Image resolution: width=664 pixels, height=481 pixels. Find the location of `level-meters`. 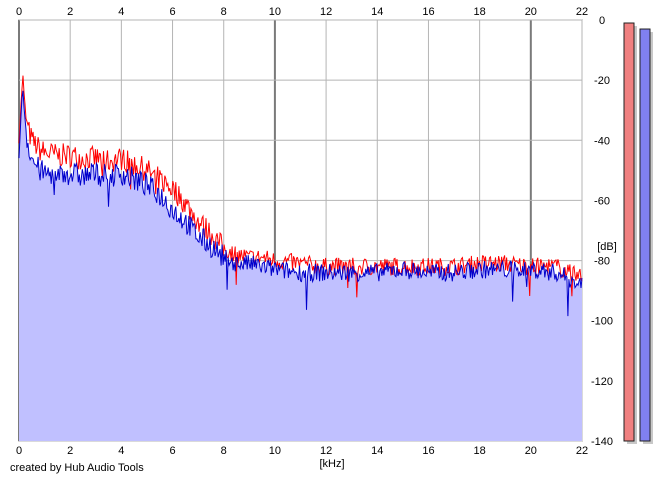

level-meters is located at coordinates (638, 233).